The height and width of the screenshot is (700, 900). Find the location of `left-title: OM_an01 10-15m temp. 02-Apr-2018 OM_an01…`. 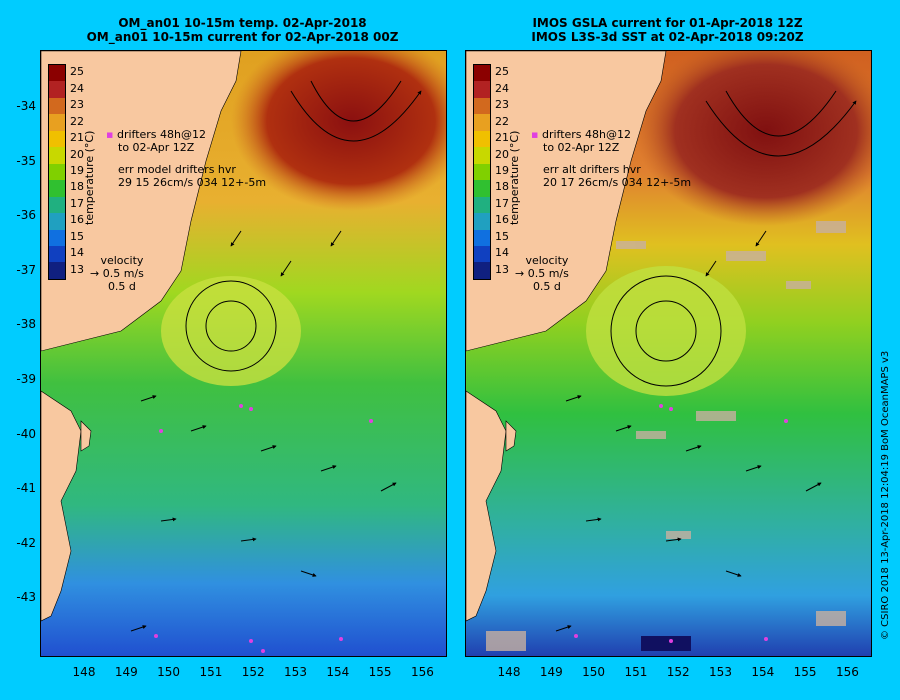

left-title: OM_an01 10-15m temp. 02-Apr-2018 OM_an01… is located at coordinates (242, 30).